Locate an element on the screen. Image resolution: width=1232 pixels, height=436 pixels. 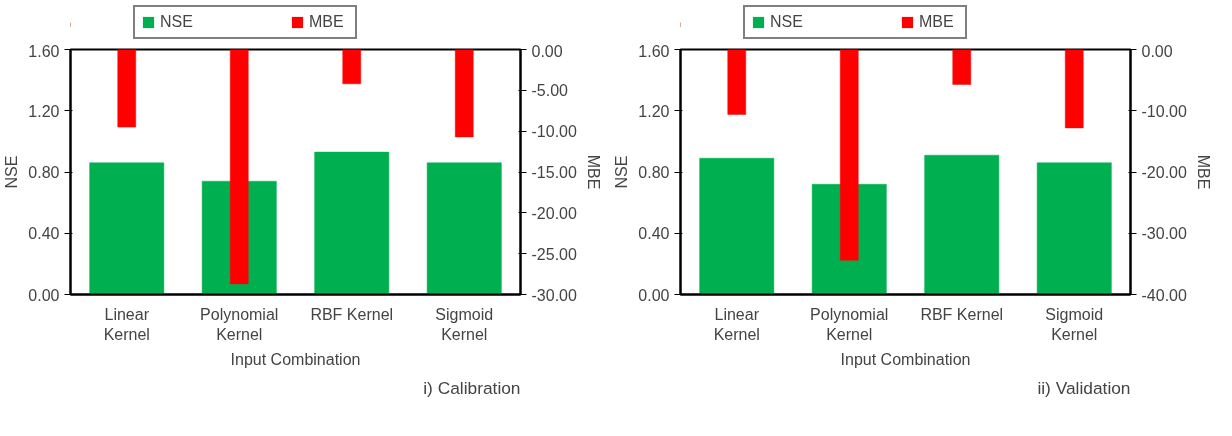
text: ii) Validation is located at coordinates (1084, 387).